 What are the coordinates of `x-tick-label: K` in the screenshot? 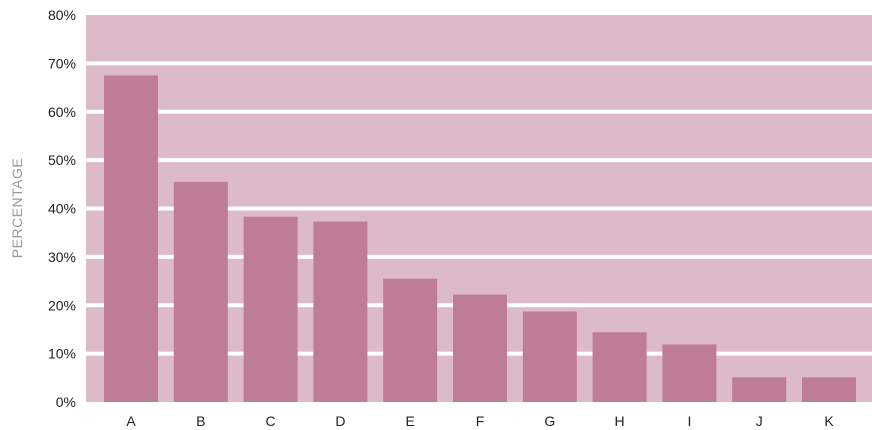 It's located at (829, 421).